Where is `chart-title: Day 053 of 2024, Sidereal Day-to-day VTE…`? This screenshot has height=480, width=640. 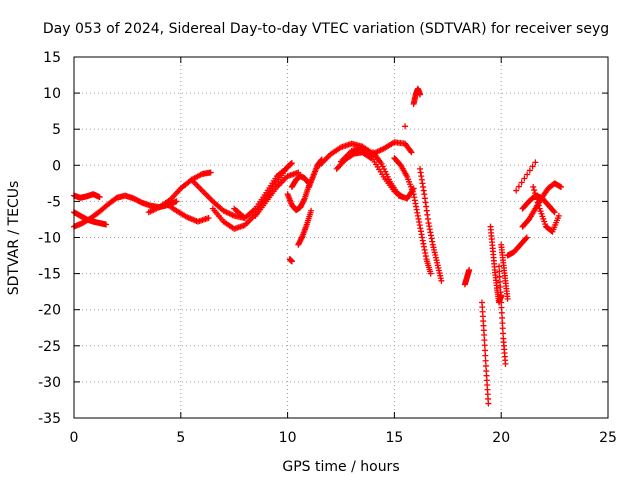 chart-title: Day 053 of 2024, Sidereal Day-to-day VTE… is located at coordinates (326, 29).